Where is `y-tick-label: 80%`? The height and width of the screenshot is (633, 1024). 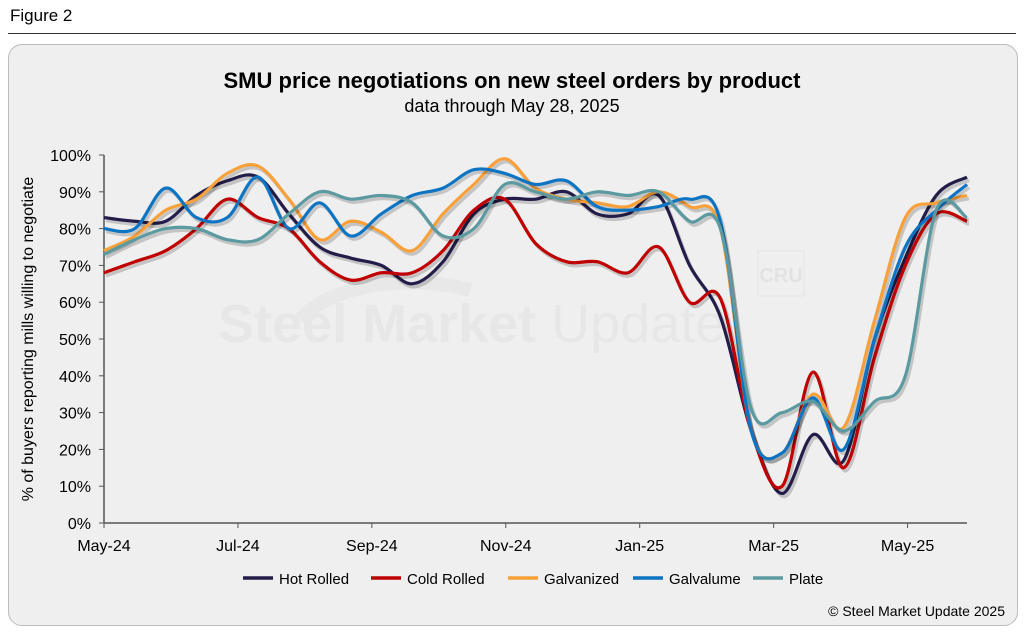
y-tick-label: 80% is located at coordinates (75, 230).